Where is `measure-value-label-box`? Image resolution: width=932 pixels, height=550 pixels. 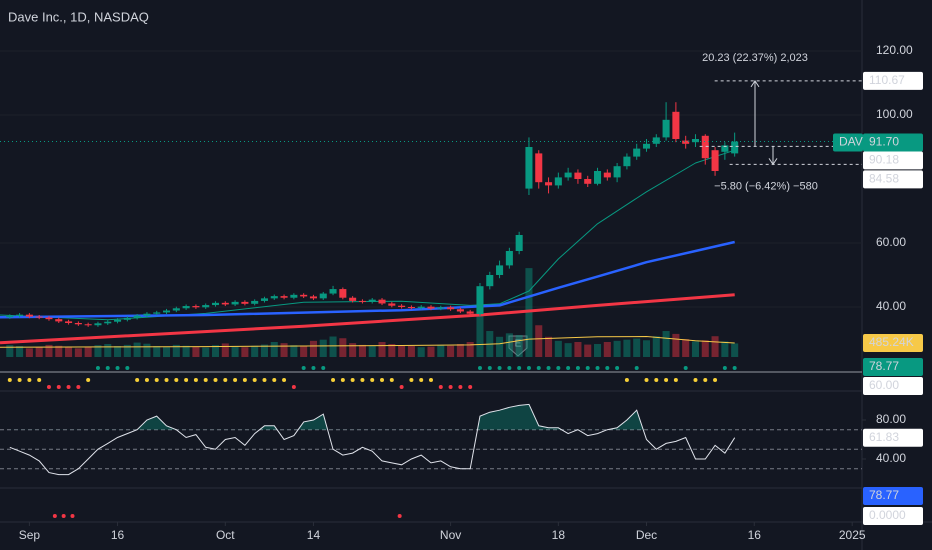
measure-value-label-box is located at coordinates (893, 179).